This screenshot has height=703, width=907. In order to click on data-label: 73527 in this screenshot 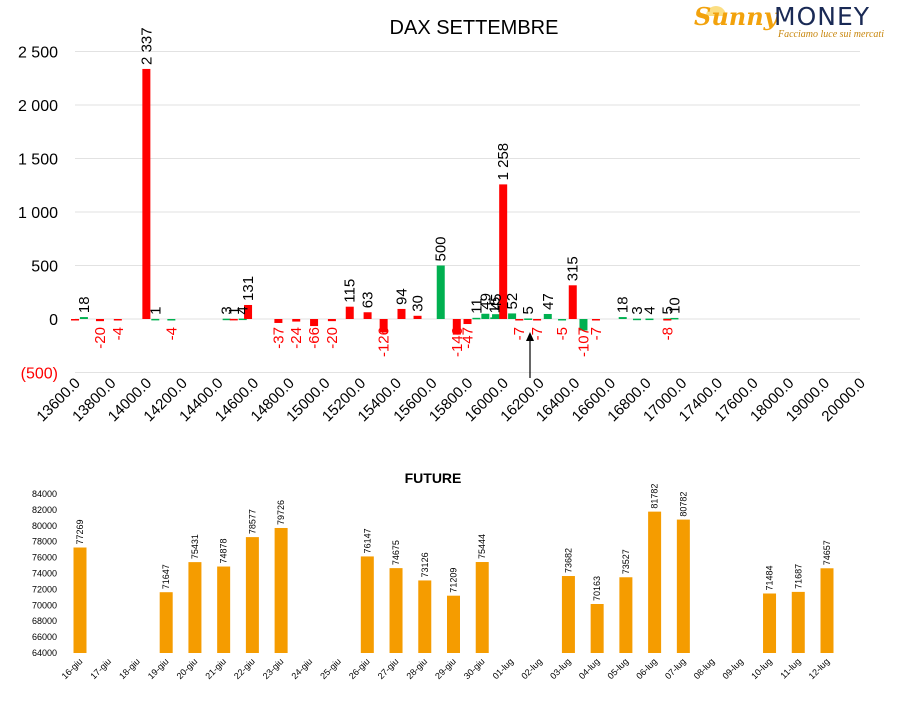, I will do `click(626, 561)`.